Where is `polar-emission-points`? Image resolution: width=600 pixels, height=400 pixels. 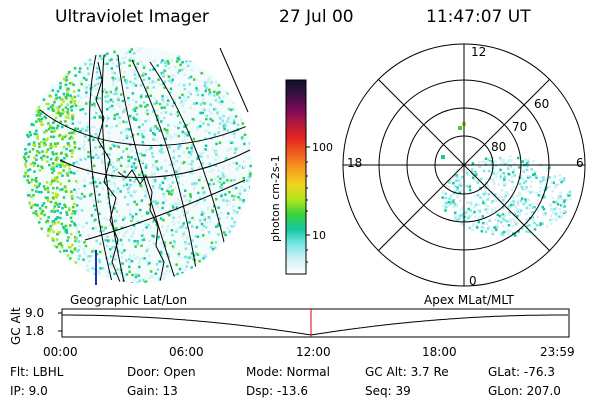
polar-emission-points is located at coordinates (506, 179).